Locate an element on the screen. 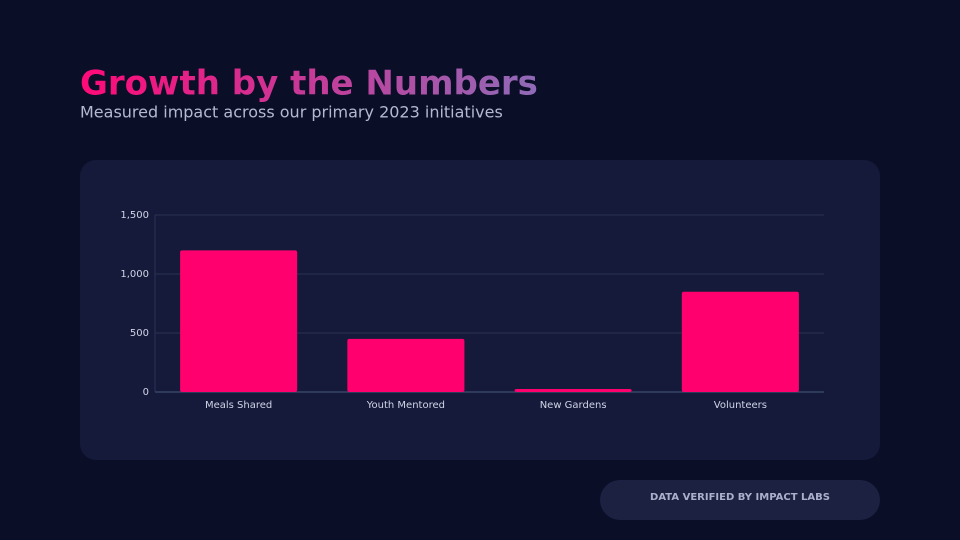 The image size is (960, 540). y-tick-label: 500 is located at coordinates (139, 333).